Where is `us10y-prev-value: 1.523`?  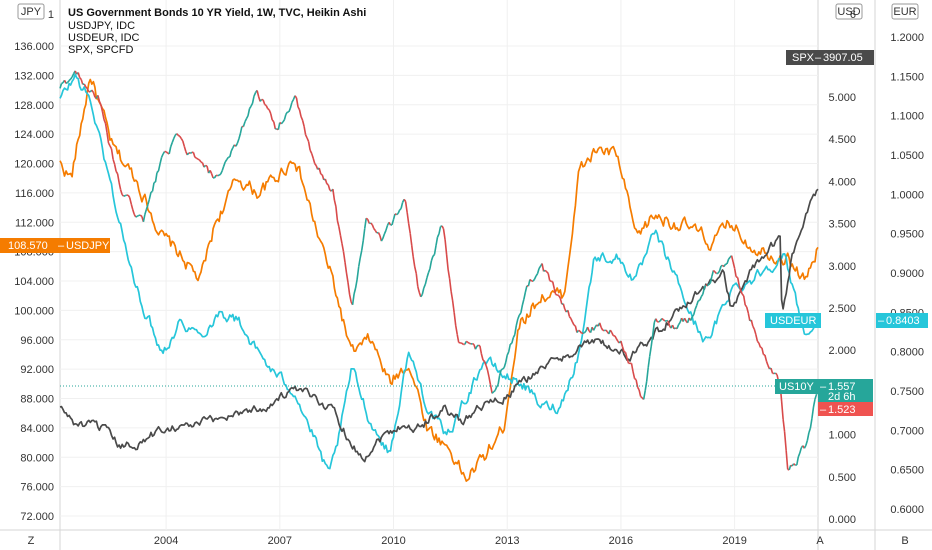
us10y-prev-value: 1.523 is located at coordinates (842, 410).